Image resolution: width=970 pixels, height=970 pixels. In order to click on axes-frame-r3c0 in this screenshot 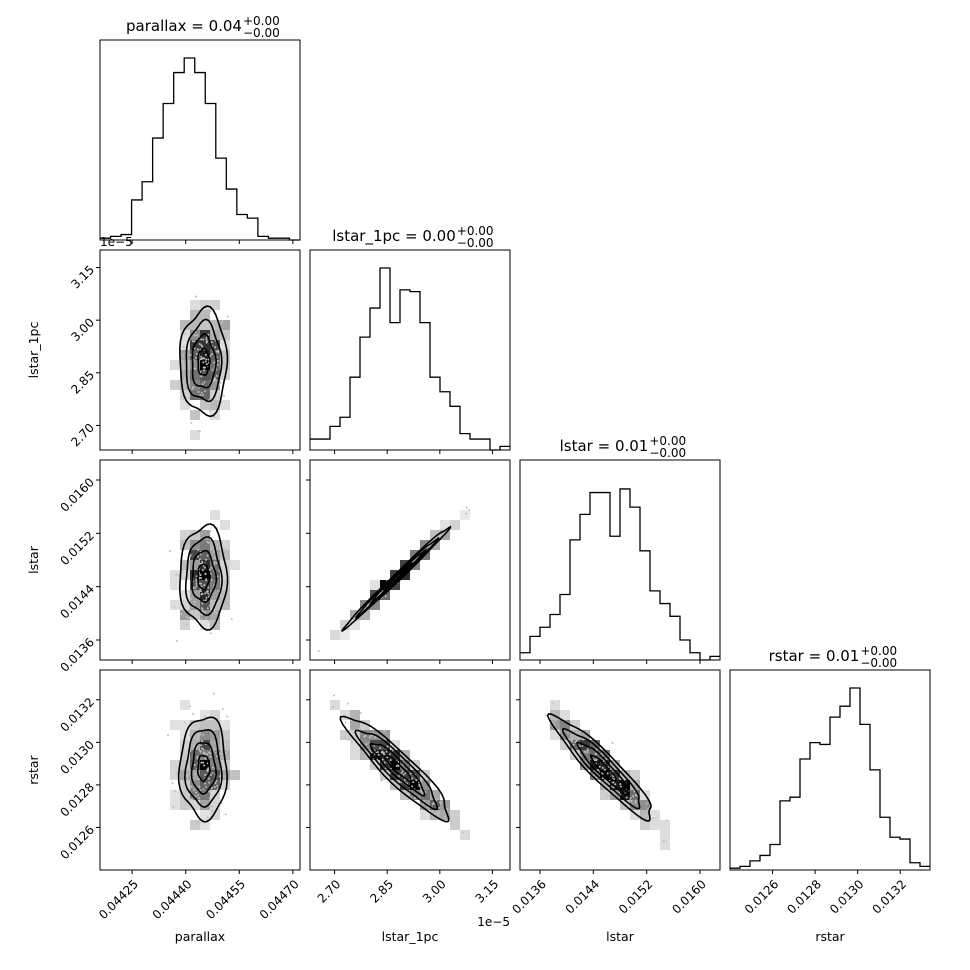, I will do `click(200, 770)`.